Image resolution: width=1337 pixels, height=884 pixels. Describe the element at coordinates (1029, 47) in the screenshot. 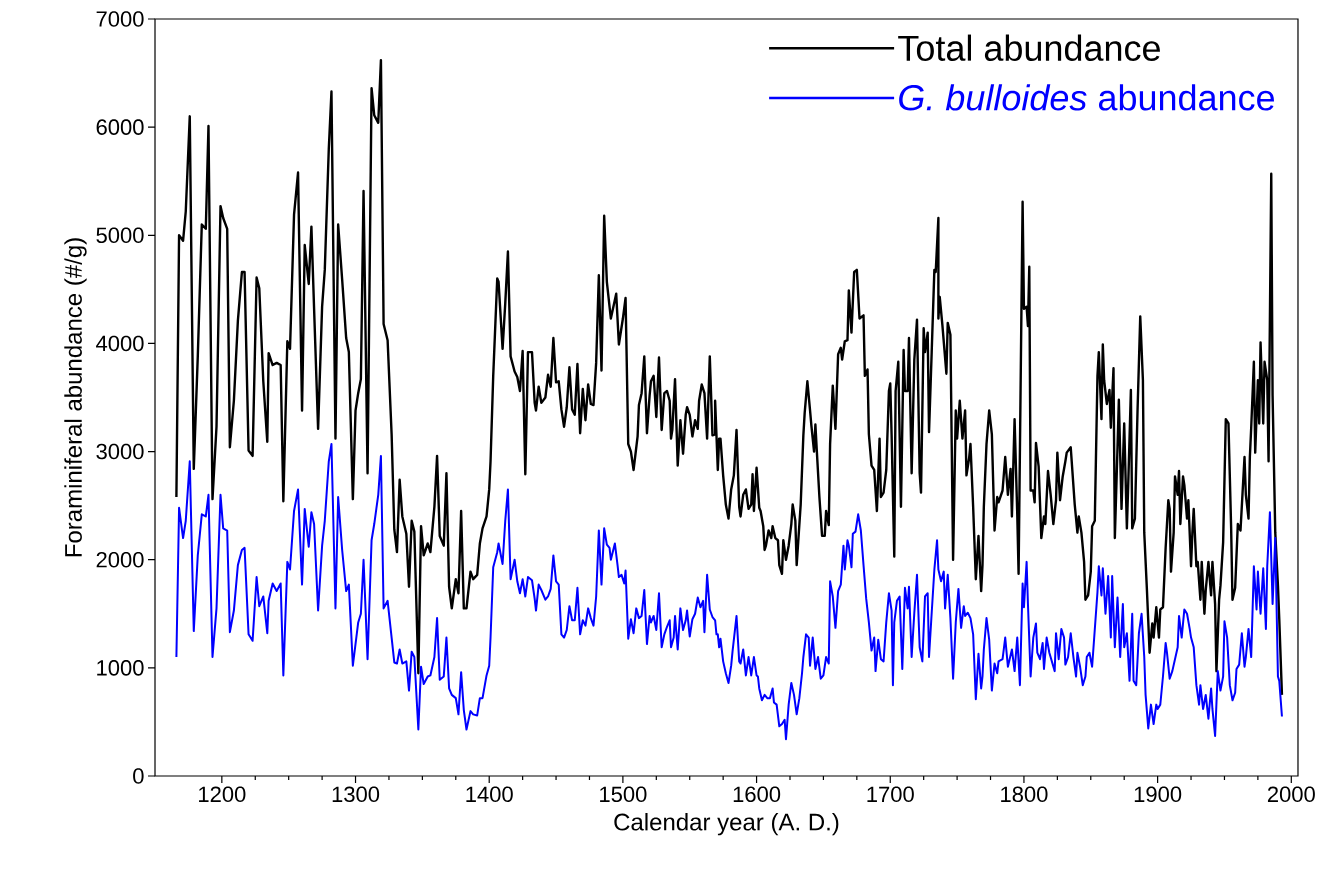

I see `legend-label: Total abundance` at that location.